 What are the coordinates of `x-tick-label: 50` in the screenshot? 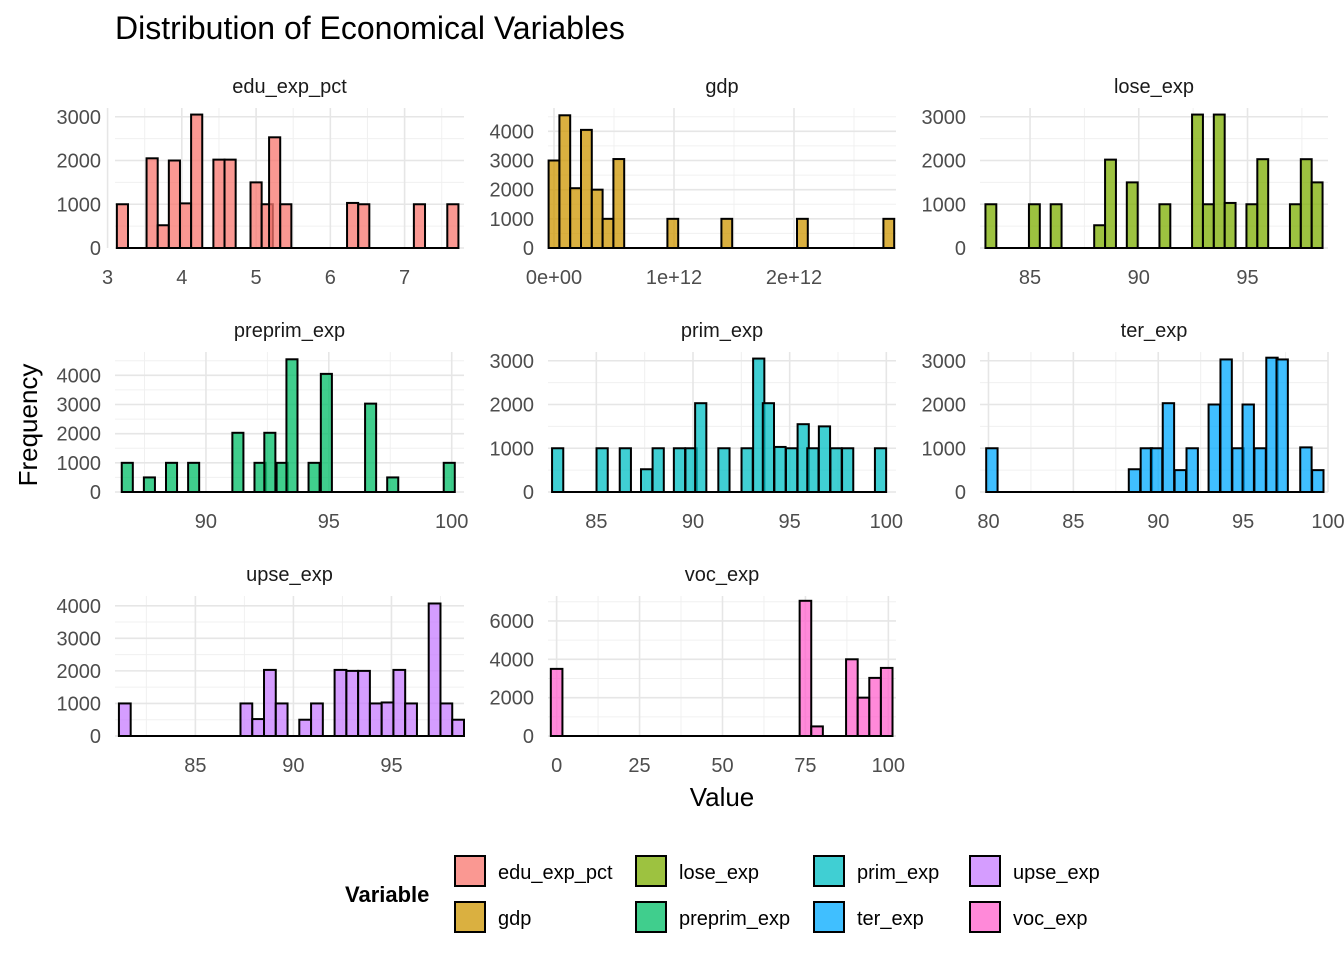 It's located at (722, 766).